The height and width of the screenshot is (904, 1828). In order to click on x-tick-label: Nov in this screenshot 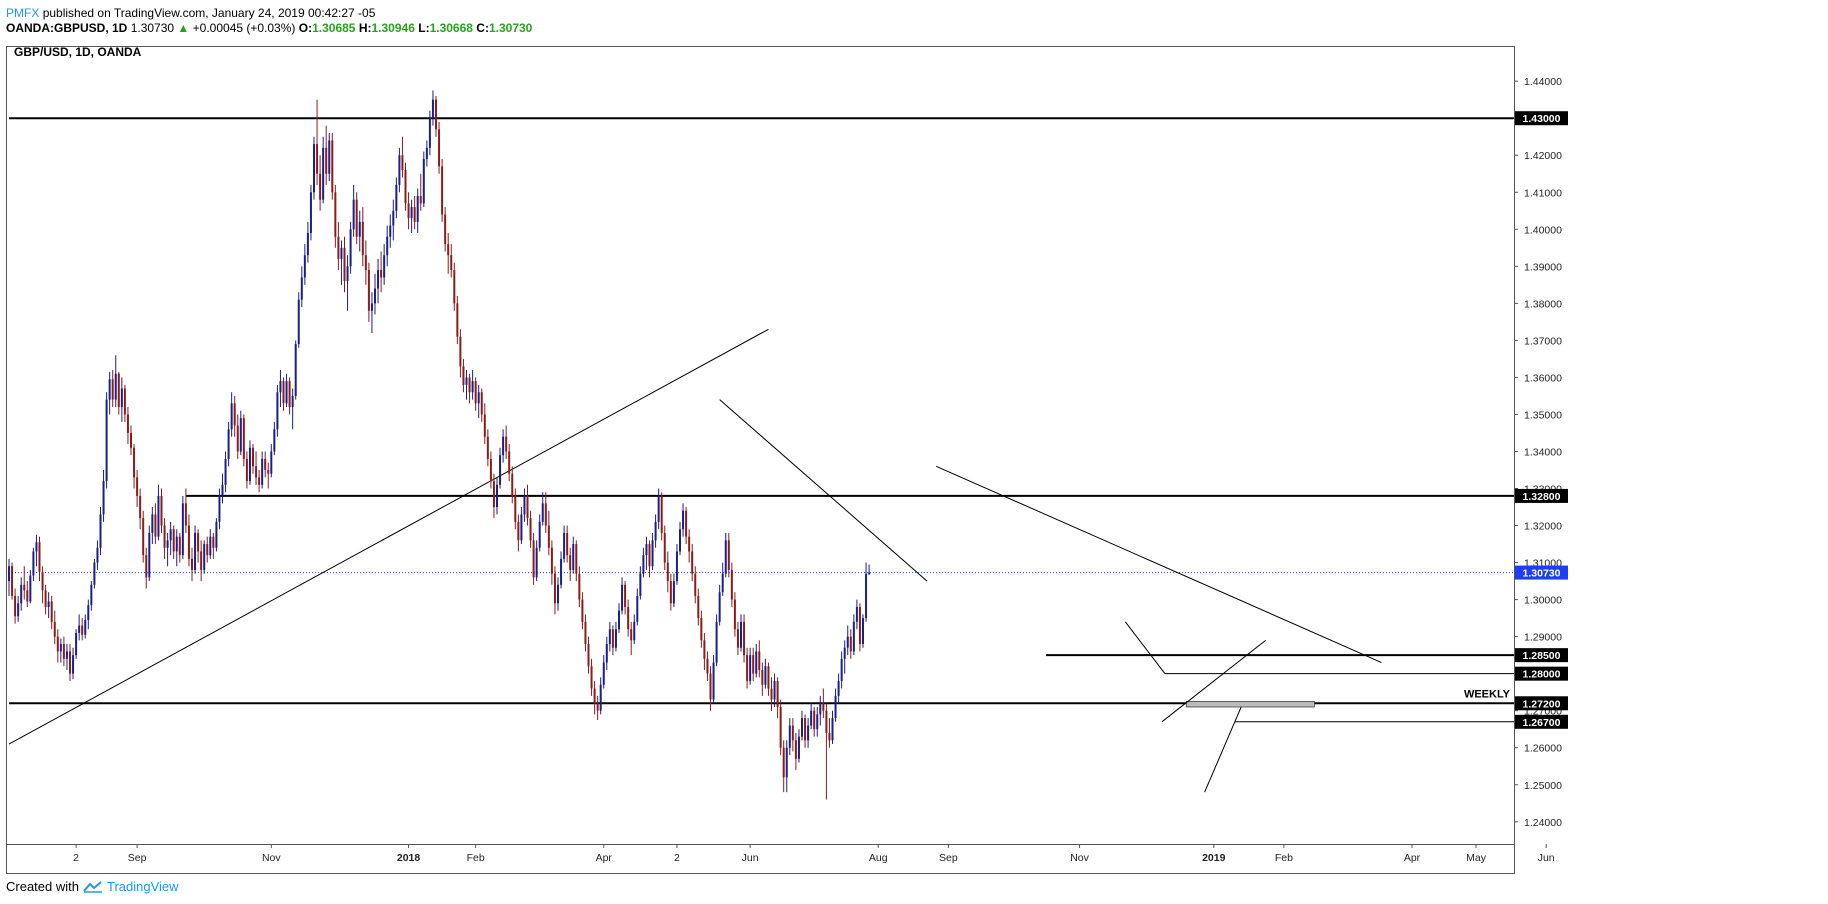, I will do `click(271, 858)`.